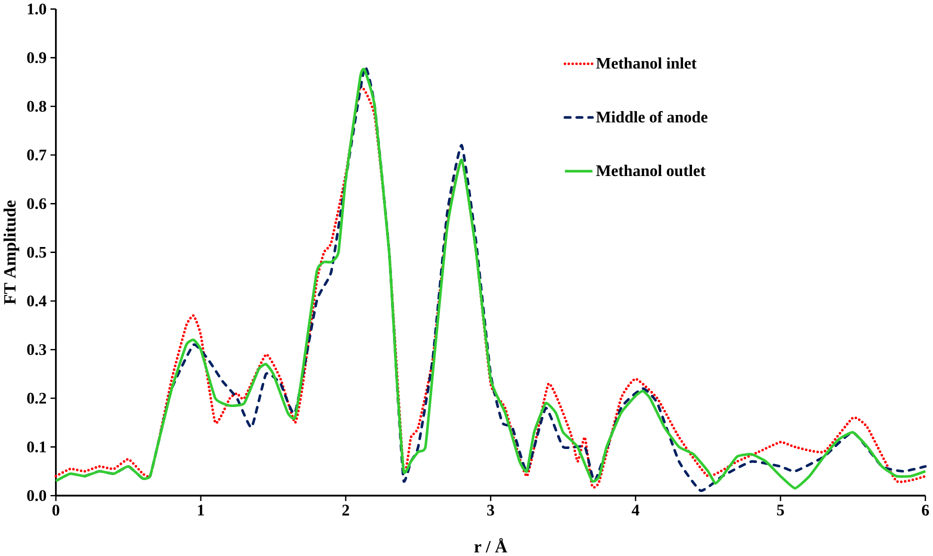 This screenshot has height=556, width=933. Describe the element at coordinates (37, 9) in the screenshot. I see `y-tick-label: 1.0` at that location.